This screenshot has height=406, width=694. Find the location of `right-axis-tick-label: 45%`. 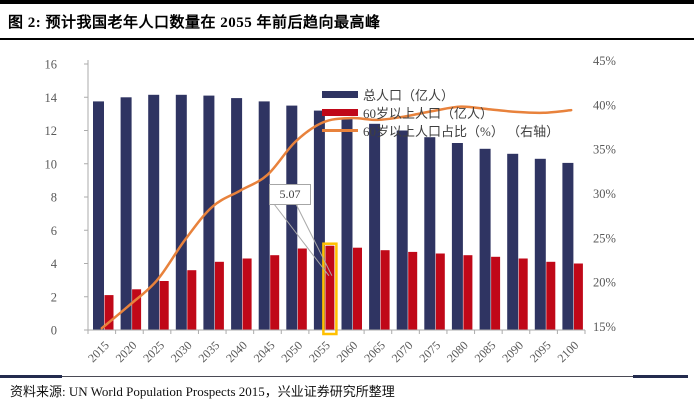

right-axis-tick-label: 45% is located at coordinates (604, 61).